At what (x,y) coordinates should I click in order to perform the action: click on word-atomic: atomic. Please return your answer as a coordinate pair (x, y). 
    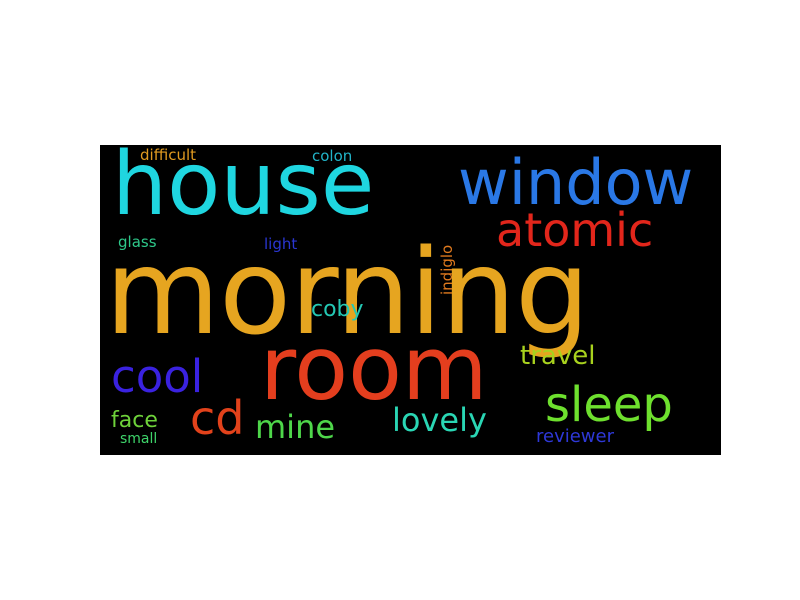
    Looking at the image, I should click on (575, 230).